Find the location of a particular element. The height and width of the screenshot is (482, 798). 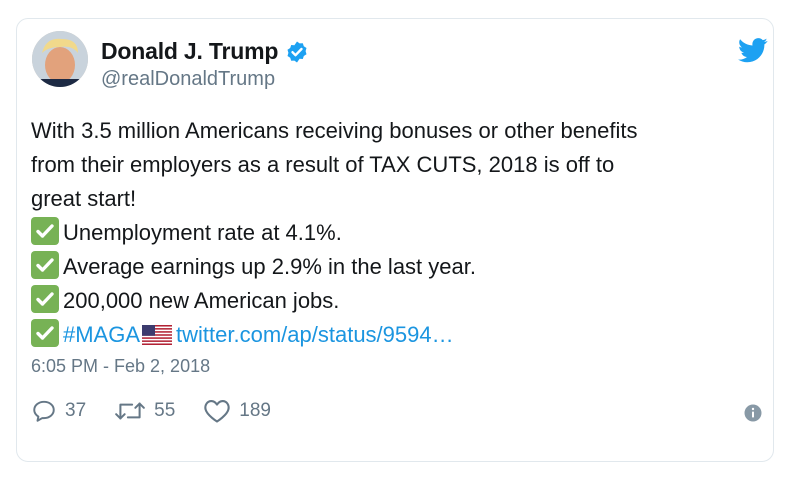

reply-icon is located at coordinates (44, 411).